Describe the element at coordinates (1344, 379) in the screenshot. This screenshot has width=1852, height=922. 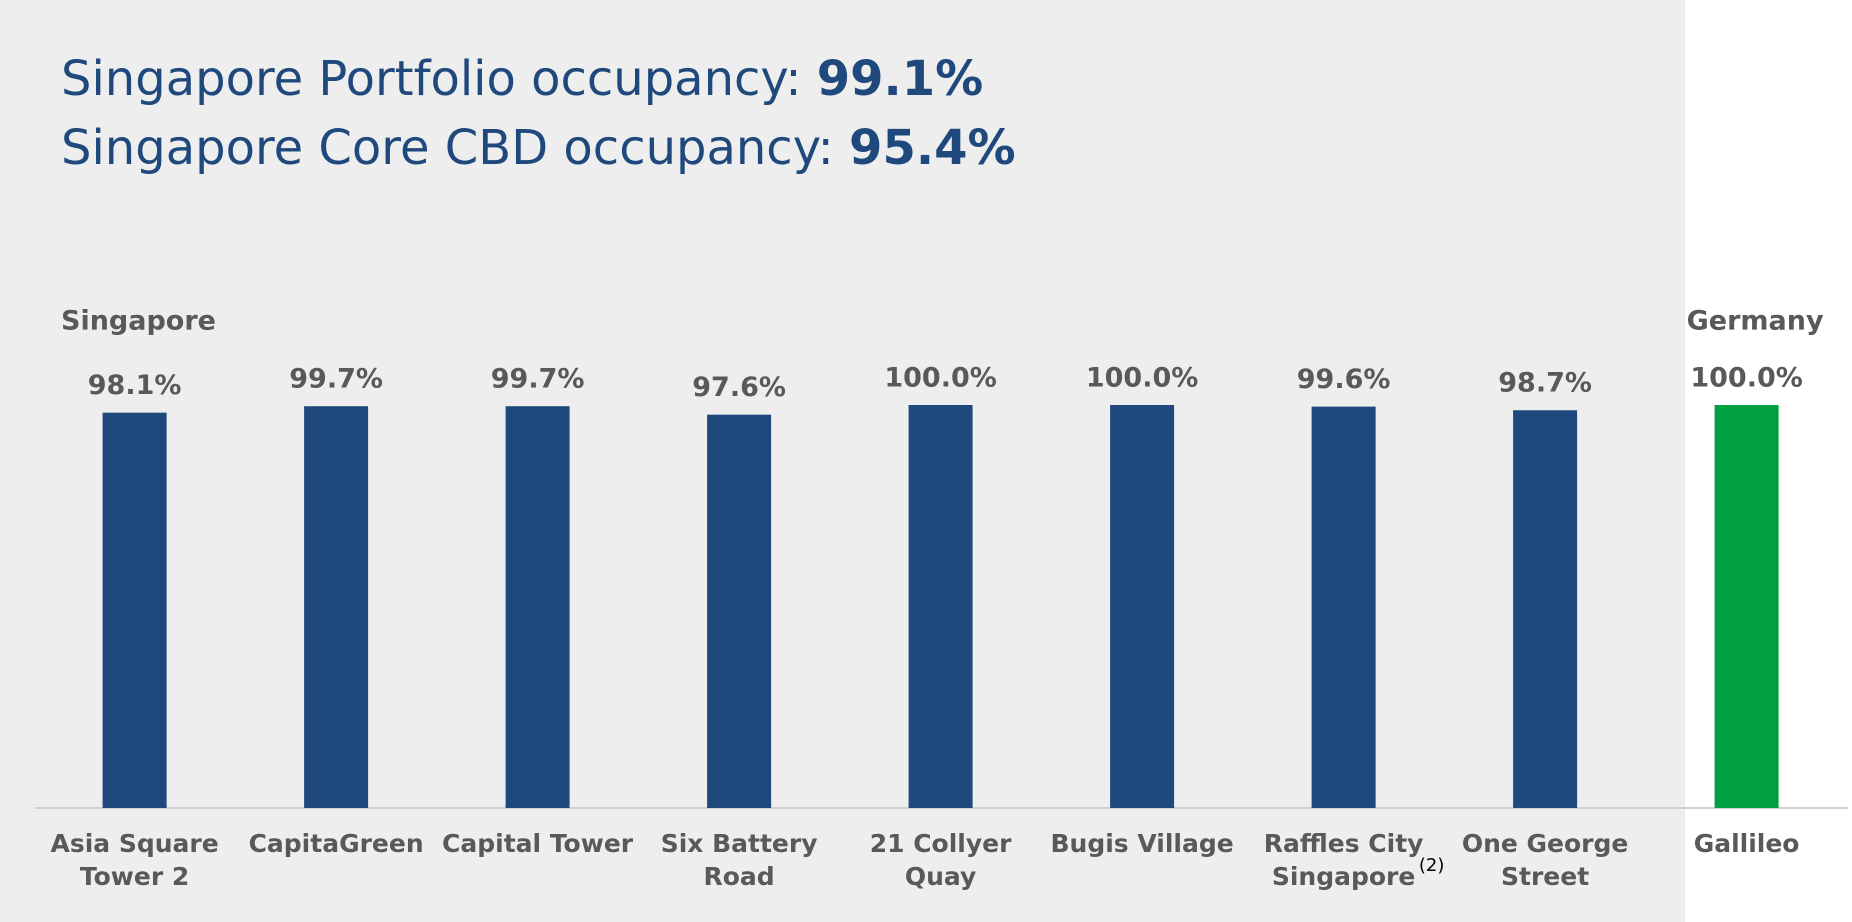
I see `value-label: 99.6%` at that location.